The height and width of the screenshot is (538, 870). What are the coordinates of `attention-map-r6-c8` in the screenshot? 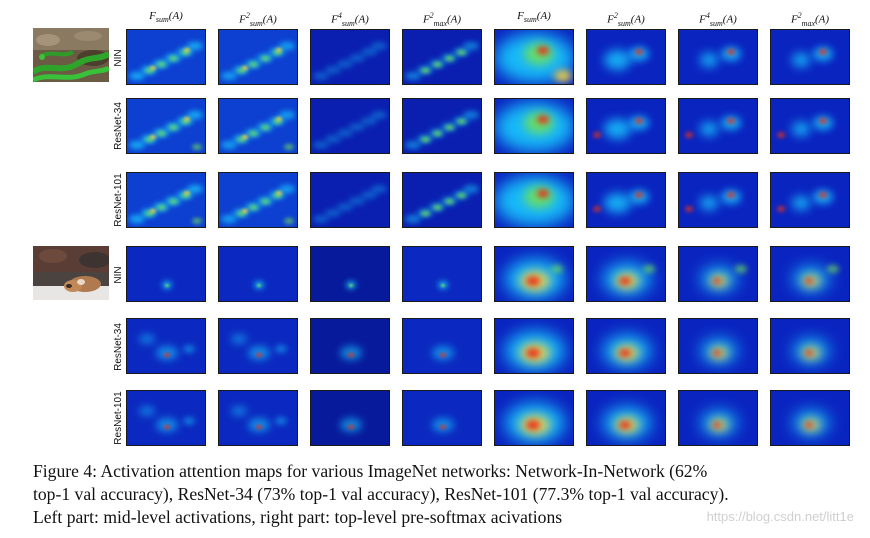 It's located at (810, 418).